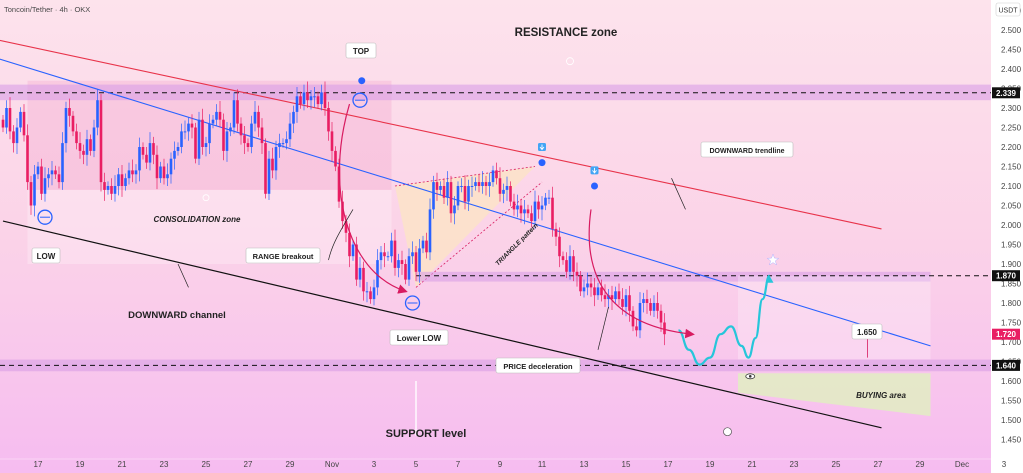 The width and height of the screenshot is (1023, 473). Describe the element at coordinates (362, 81) in the screenshot. I see `trendline-dot-top` at that location.